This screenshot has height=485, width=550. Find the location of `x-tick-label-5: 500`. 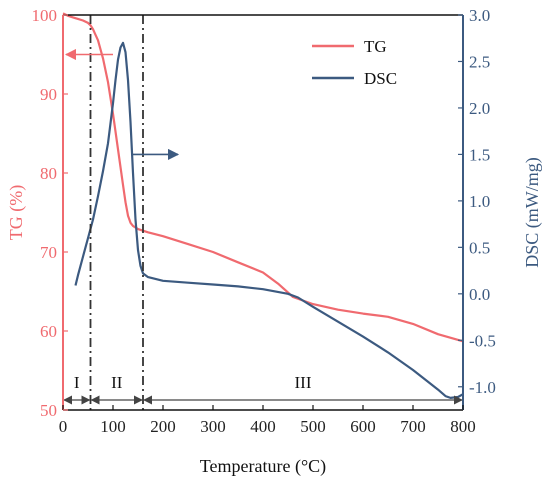

x-tick-label-5: 500 is located at coordinates (313, 426).